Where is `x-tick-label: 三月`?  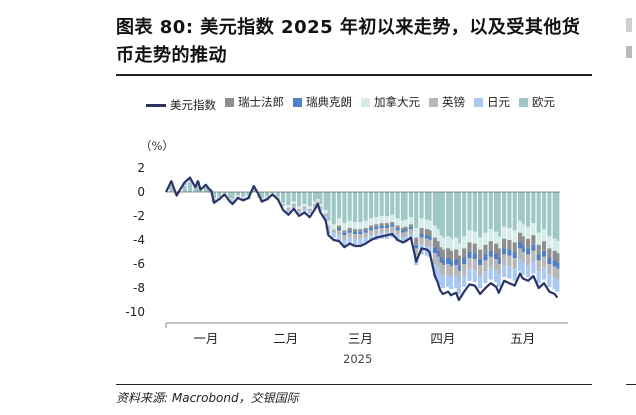 x-tick-label: 三月 is located at coordinates (360, 338).